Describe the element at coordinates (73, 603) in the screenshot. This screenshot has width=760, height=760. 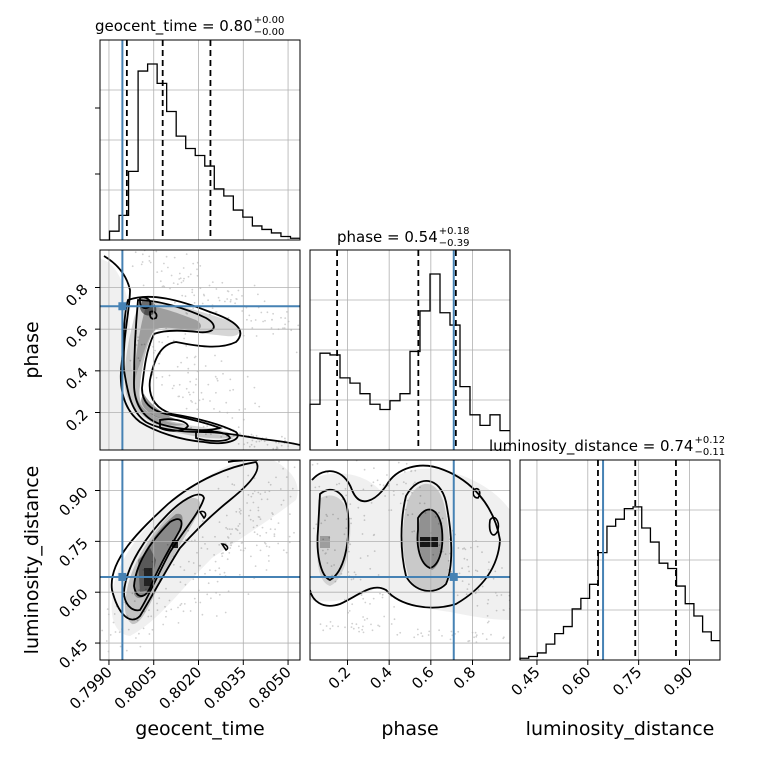
I see `y-tick-label: 0.60` at that location.